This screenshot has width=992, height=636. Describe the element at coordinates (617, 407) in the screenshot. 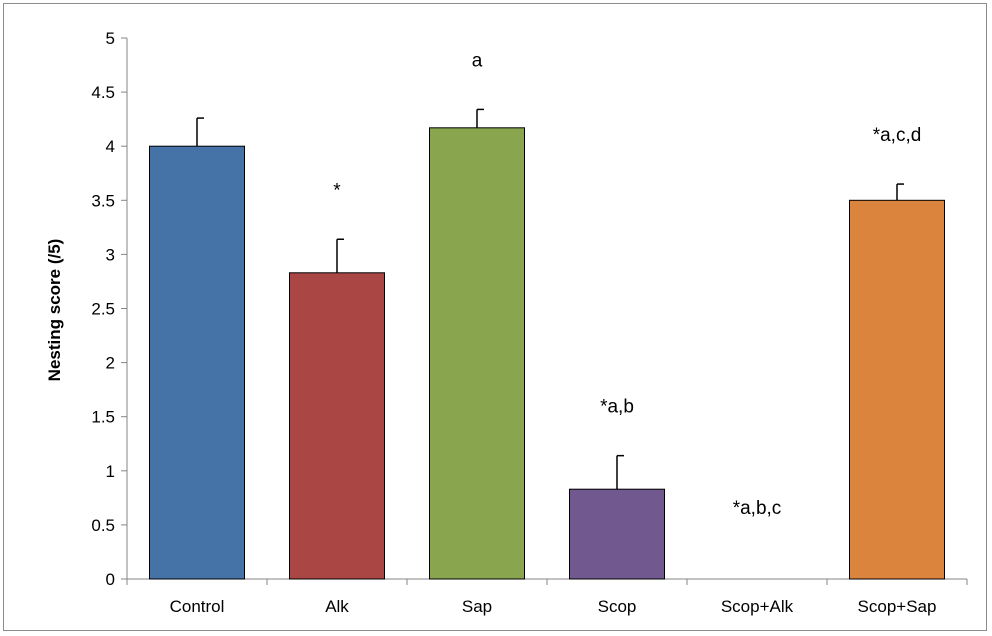

I see `significance-label: *a,b` at that location.